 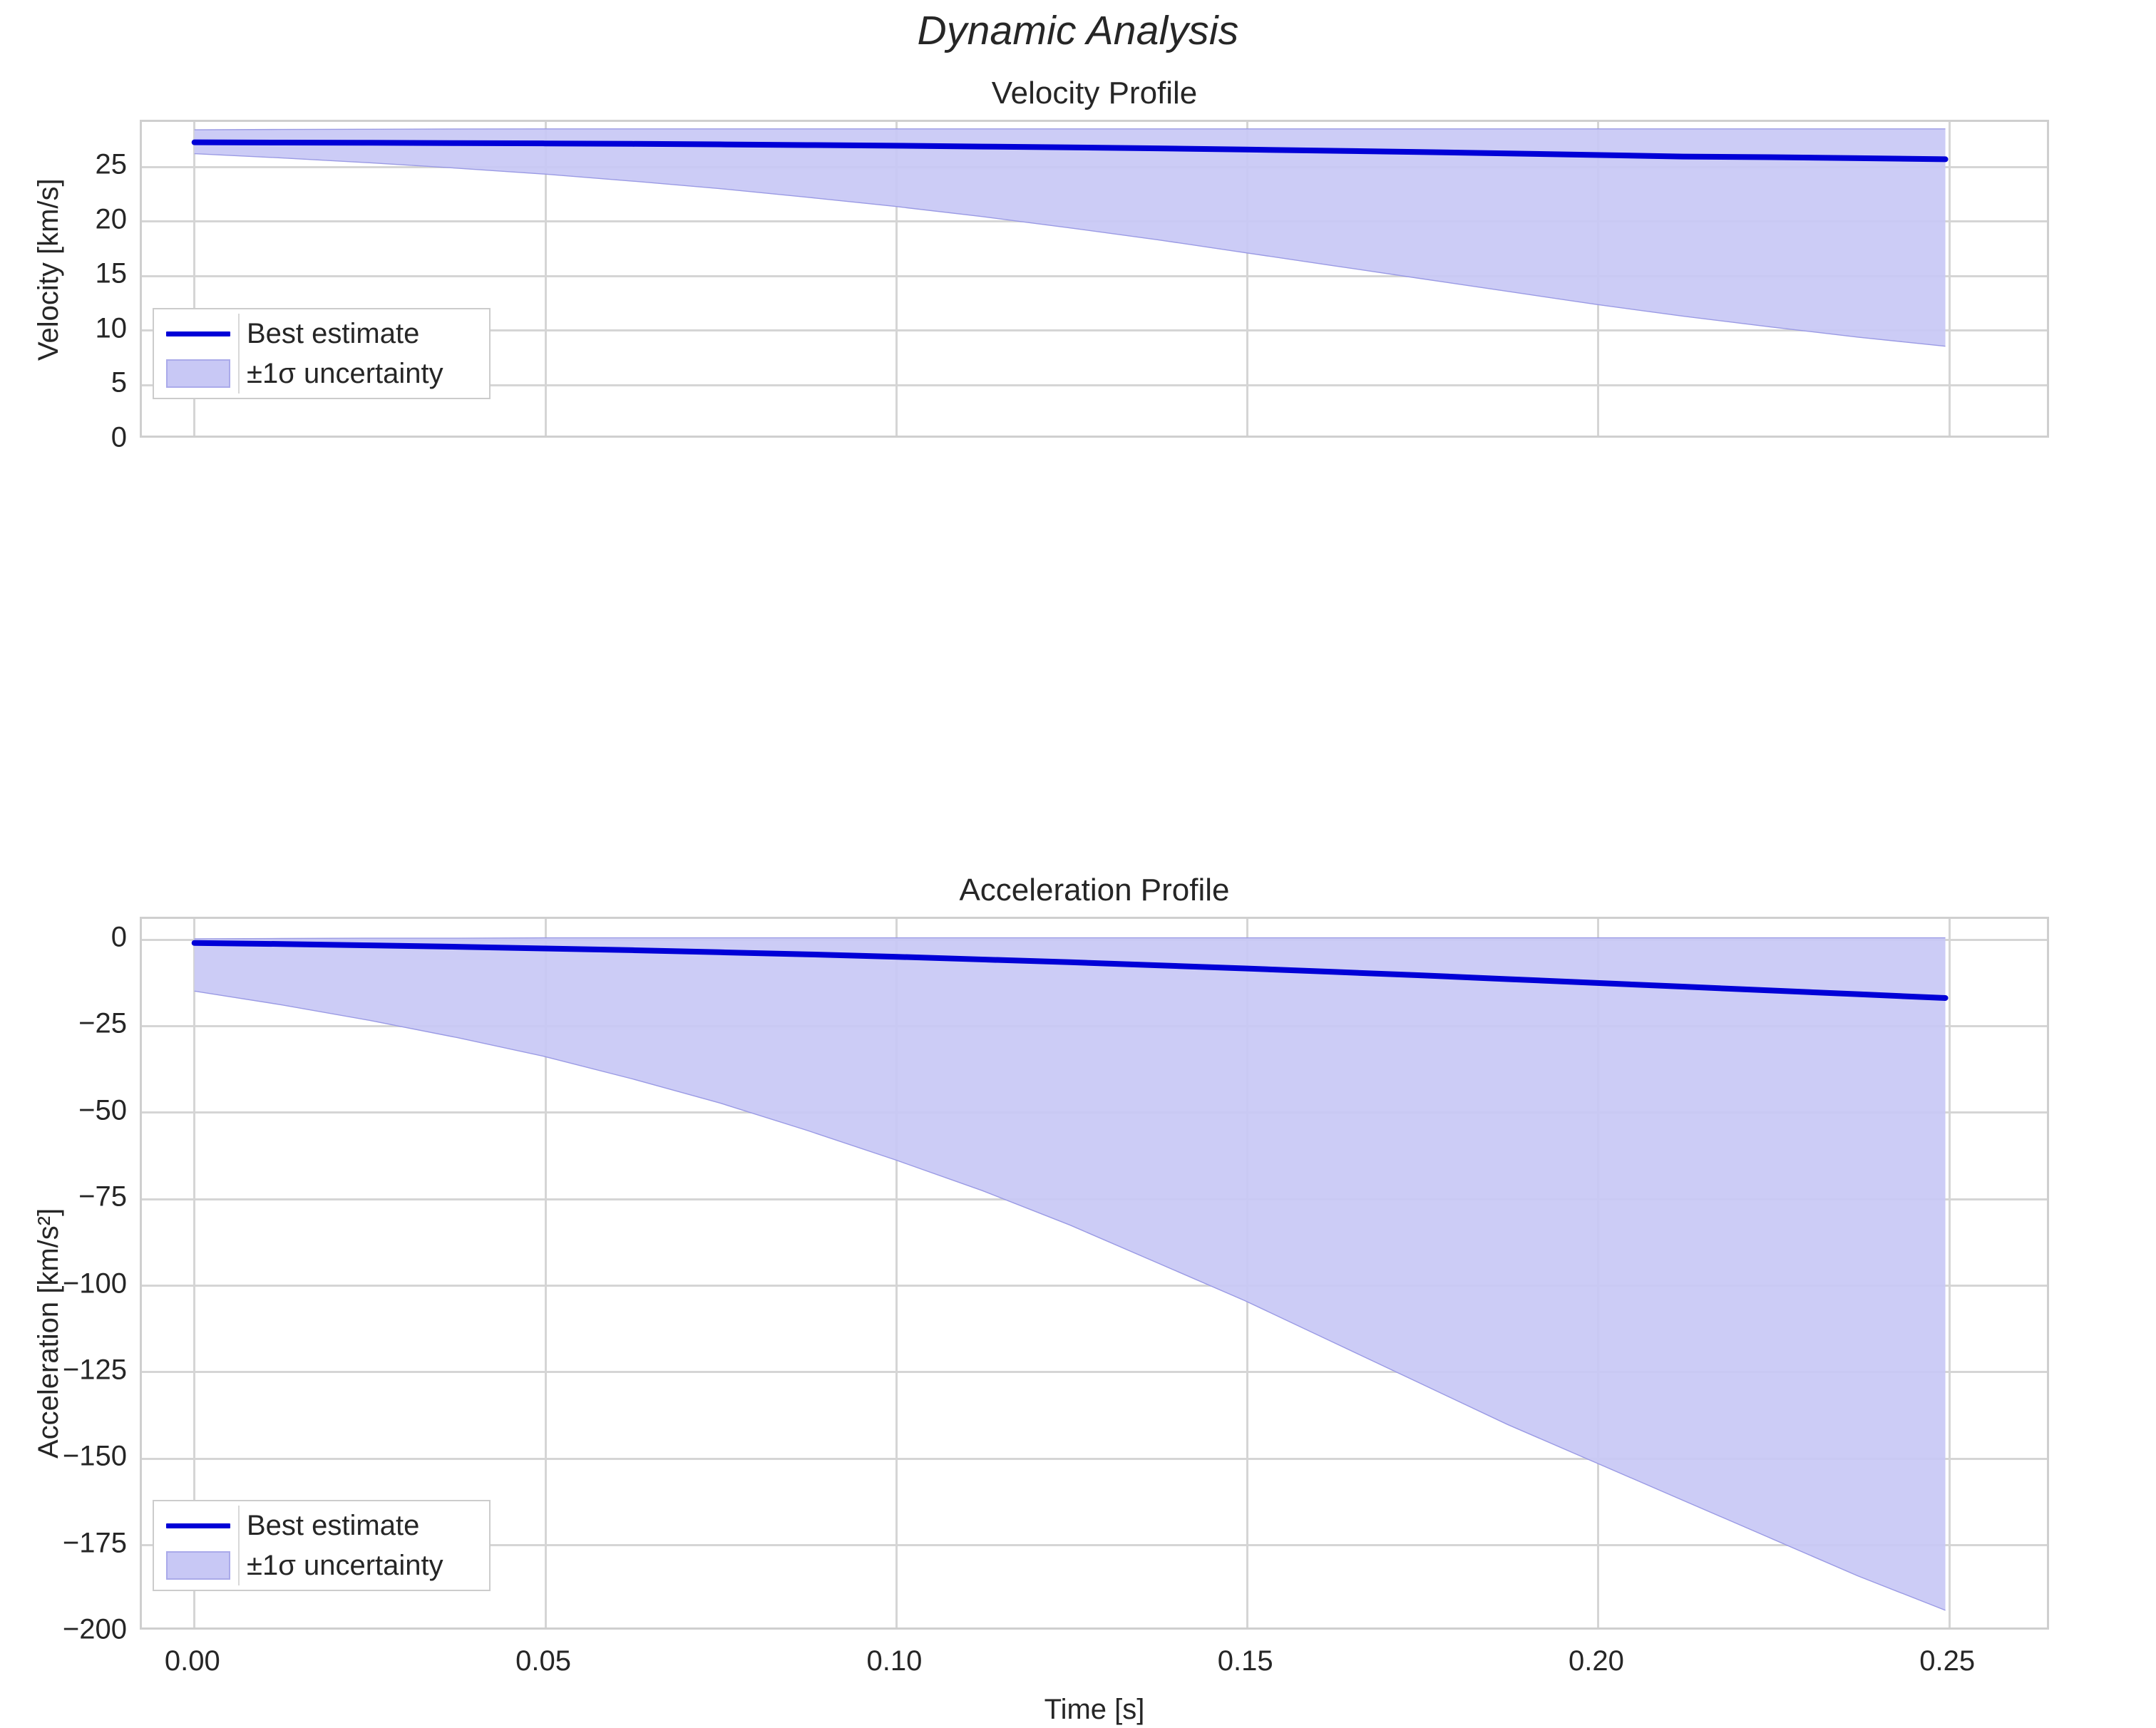 I want to click on velocity-band-lower-edge, so click(x=1070, y=250).